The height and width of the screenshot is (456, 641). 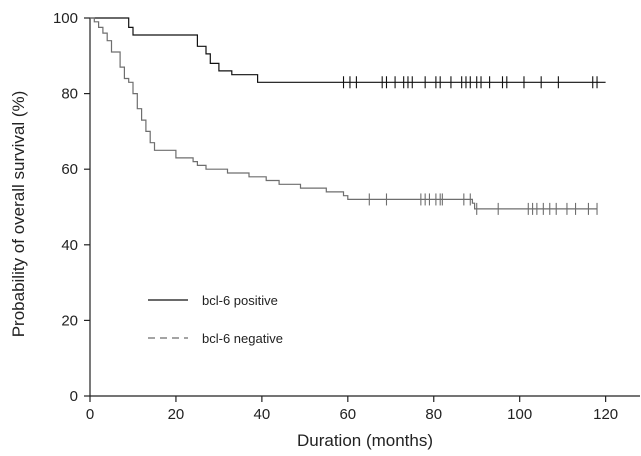 I want to click on x-tick-label: 80, so click(x=433, y=414).